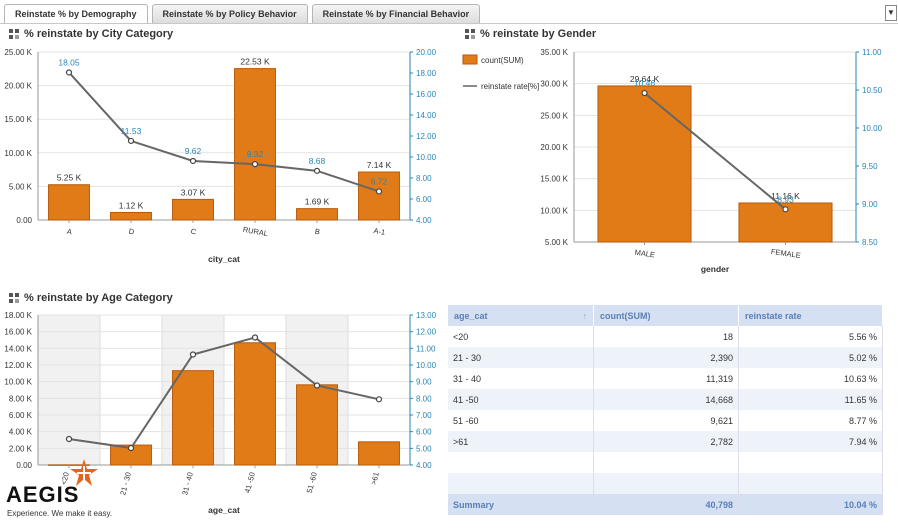 Image resolution: width=898 pixels, height=529 pixels. What do you see at coordinates (785, 196) in the screenshot?
I see `bar-value-label: 11.16 K` at bounding box center [785, 196].